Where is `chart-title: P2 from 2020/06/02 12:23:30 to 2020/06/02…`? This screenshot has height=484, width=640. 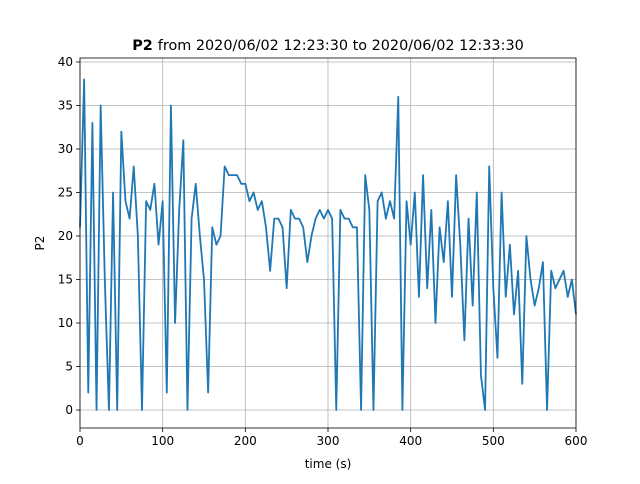 chart-title: P2 from 2020/06/02 12:23:30 to 2020/06/02… is located at coordinates (328, 46).